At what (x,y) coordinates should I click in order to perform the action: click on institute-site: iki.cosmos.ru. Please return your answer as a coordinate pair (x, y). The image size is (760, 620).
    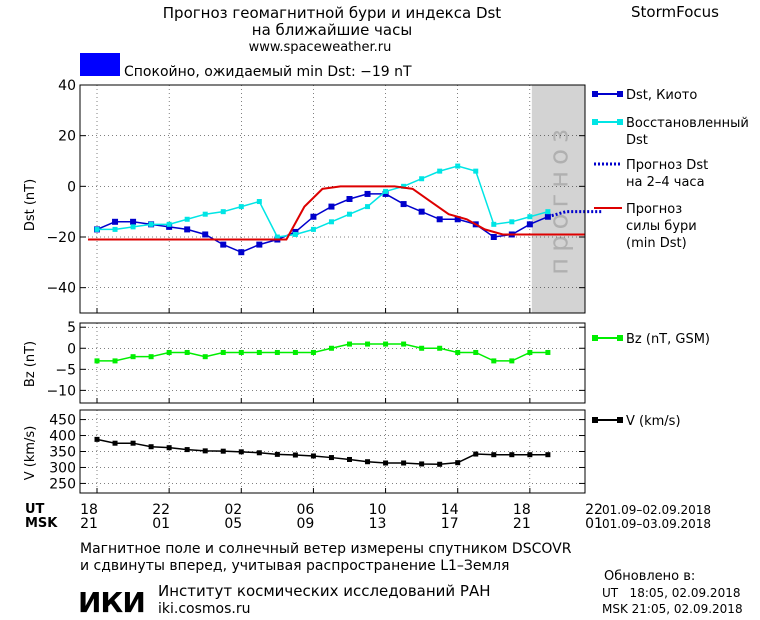
    Looking at the image, I should click on (204, 609).